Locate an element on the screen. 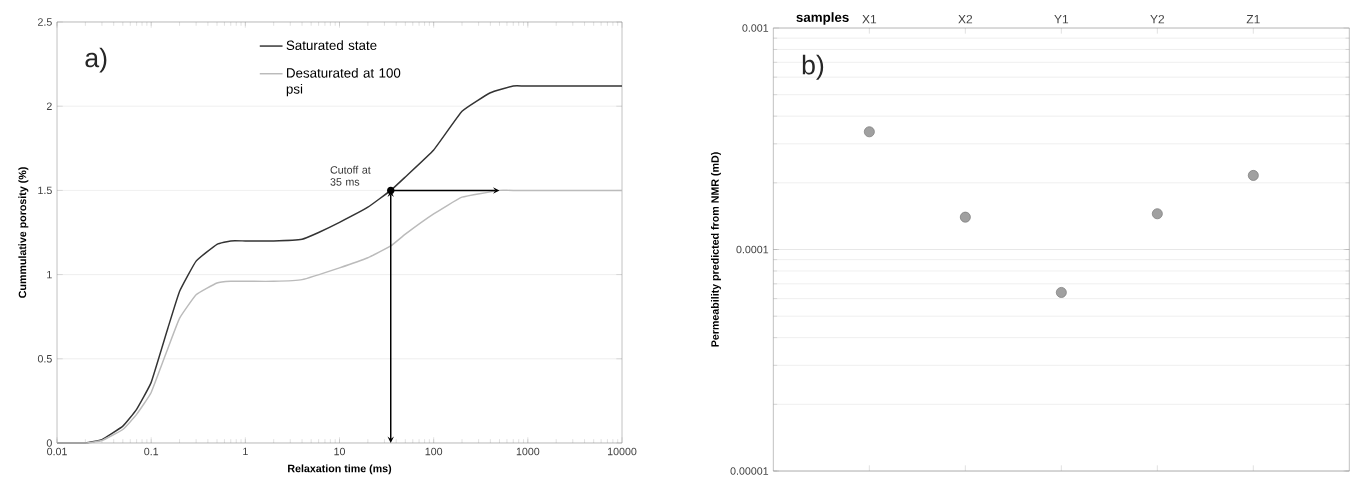 The image size is (1355, 492). x-tick-label: X1 is located at coordinates (869, 19).